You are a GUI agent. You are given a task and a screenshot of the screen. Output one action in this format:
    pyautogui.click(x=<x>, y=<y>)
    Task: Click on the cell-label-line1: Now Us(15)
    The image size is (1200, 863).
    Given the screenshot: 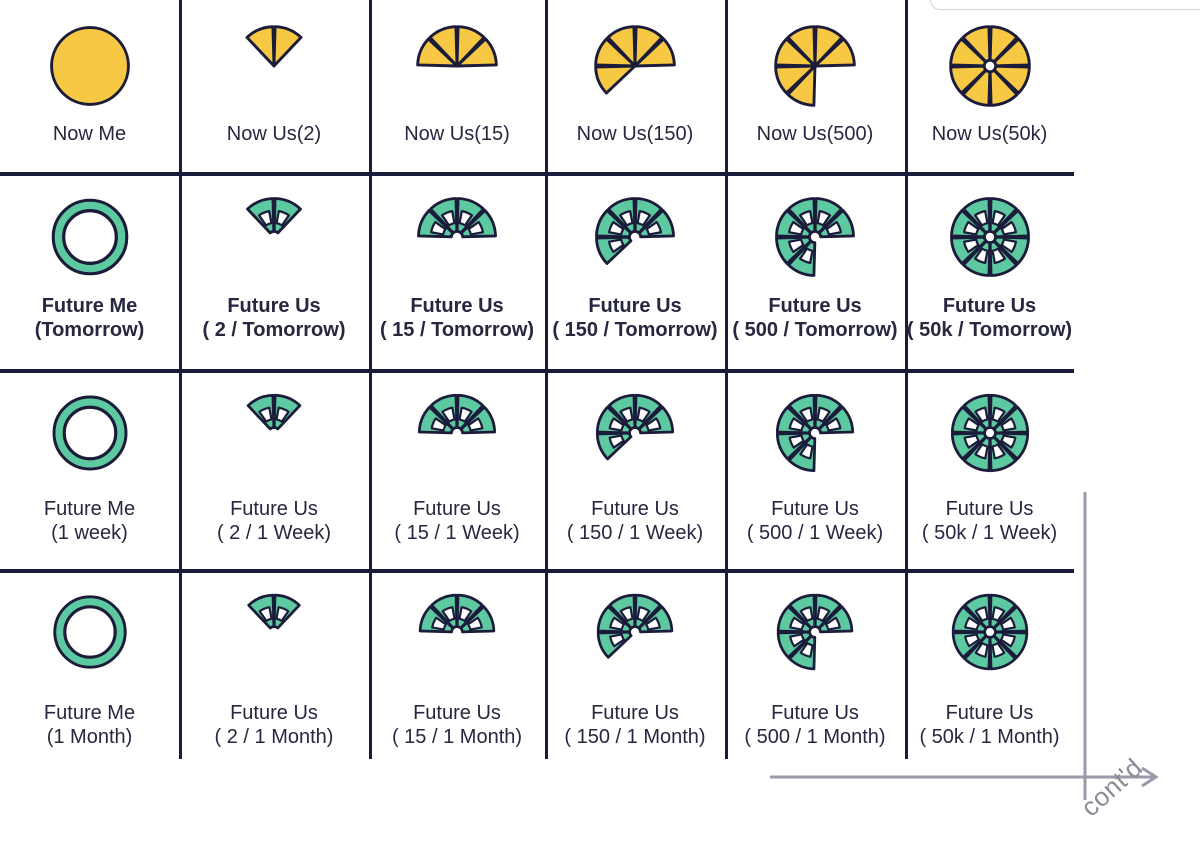 What is the action you would take?
    pyautogui.click(x=457, y=134)
    